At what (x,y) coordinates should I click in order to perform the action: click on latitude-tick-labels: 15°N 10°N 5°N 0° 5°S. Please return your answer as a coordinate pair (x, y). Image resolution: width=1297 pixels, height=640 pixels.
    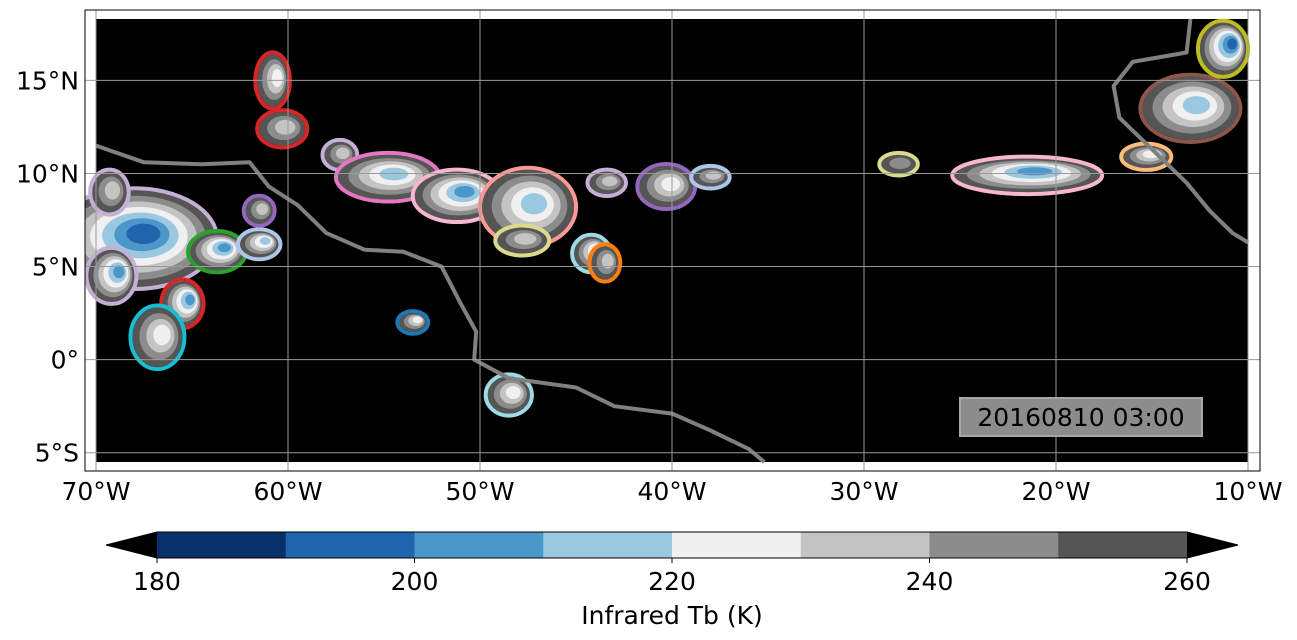
    Looking at the image, I should click on (47, 266).